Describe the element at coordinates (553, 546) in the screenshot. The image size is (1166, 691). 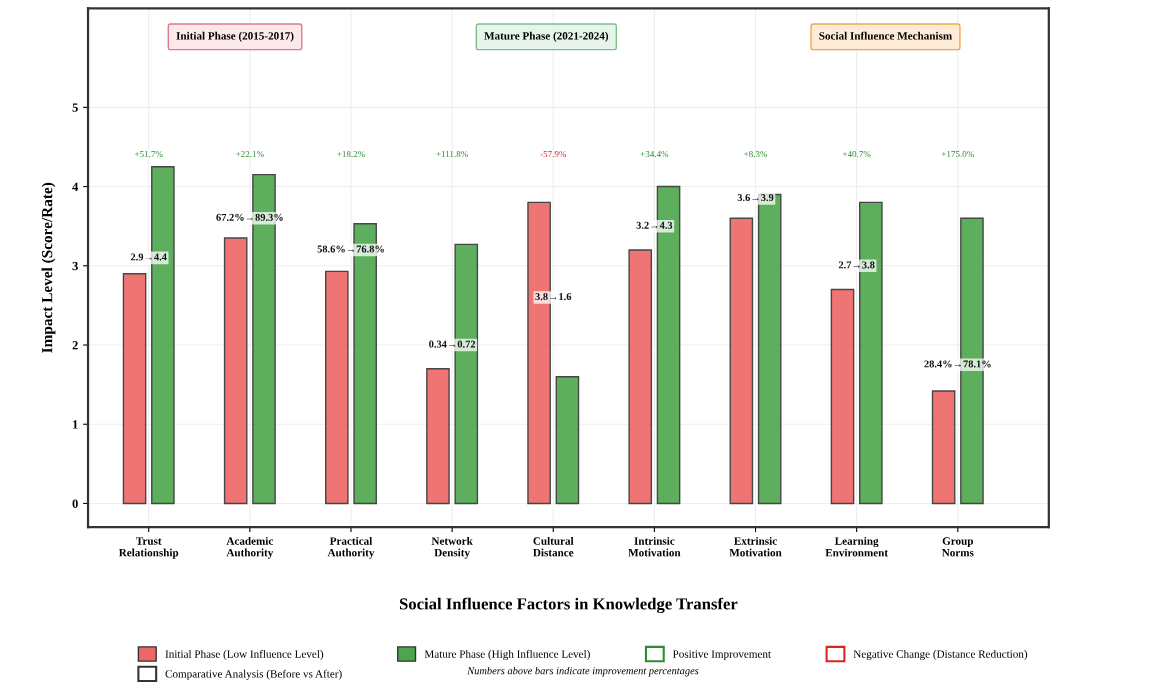
I see `x-tick-label: Cultural Distance` at that location.